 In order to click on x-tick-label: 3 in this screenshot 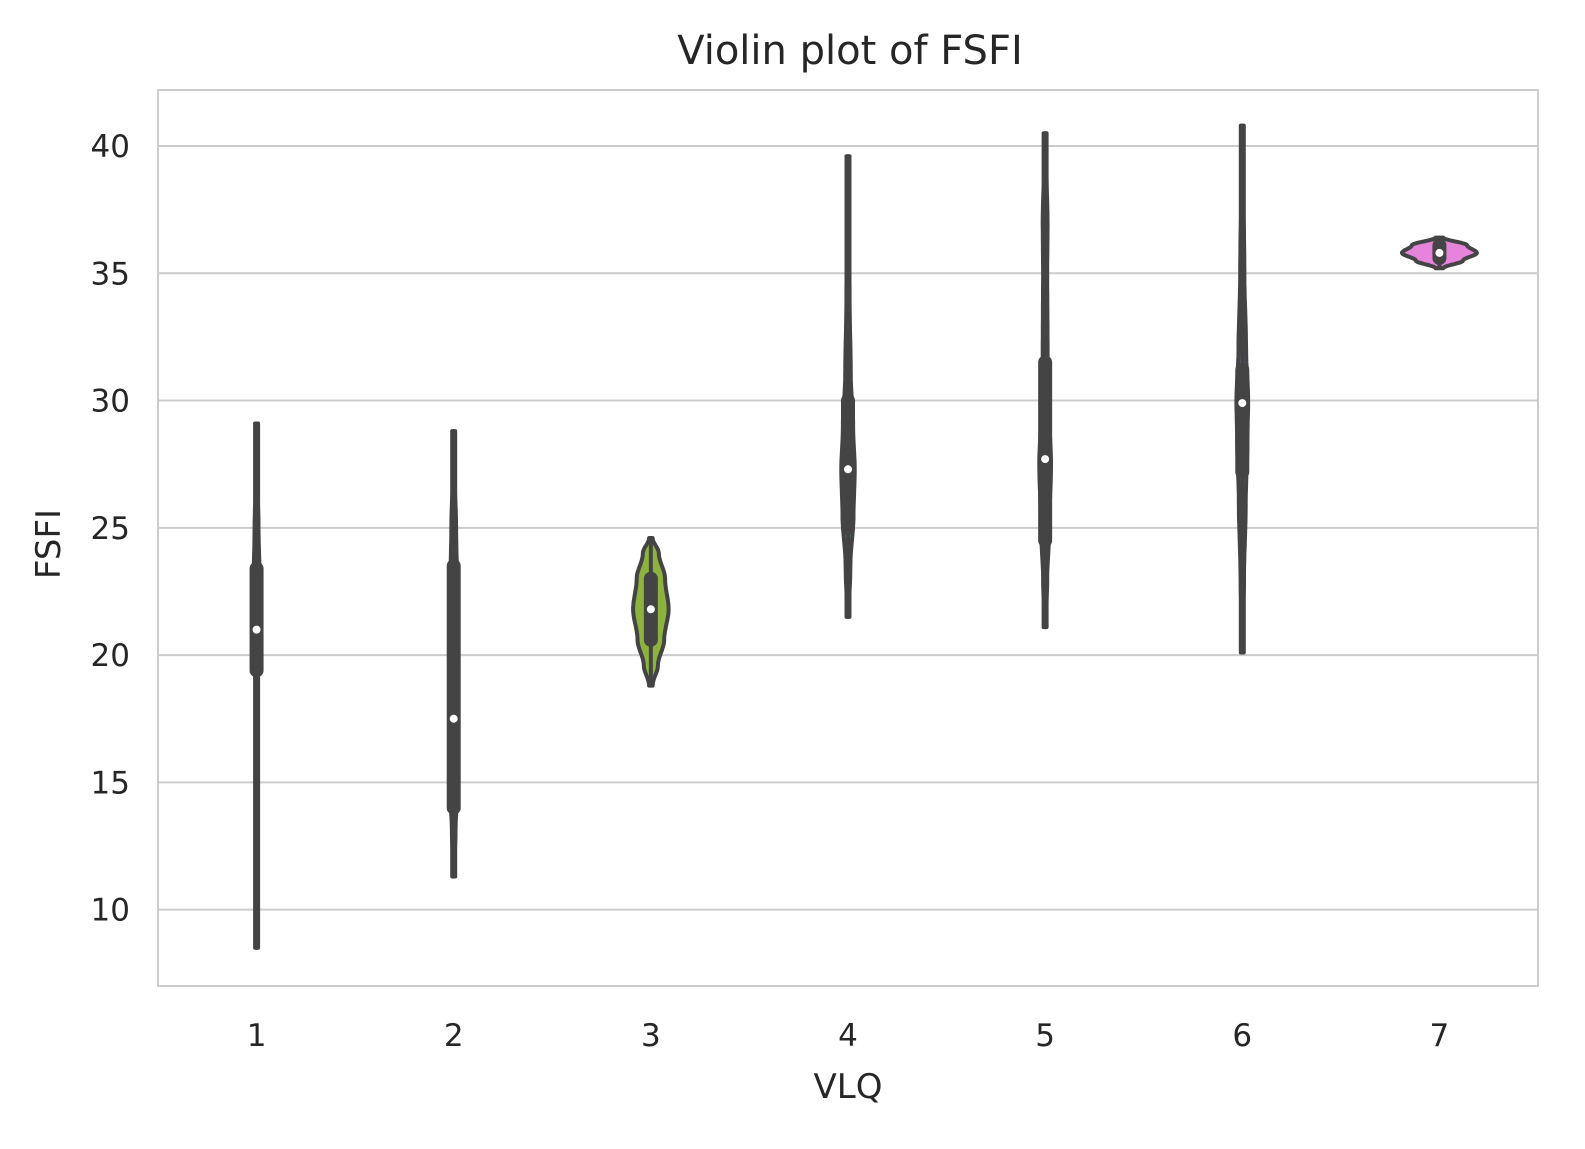, I will do `click(651, 1036)`.